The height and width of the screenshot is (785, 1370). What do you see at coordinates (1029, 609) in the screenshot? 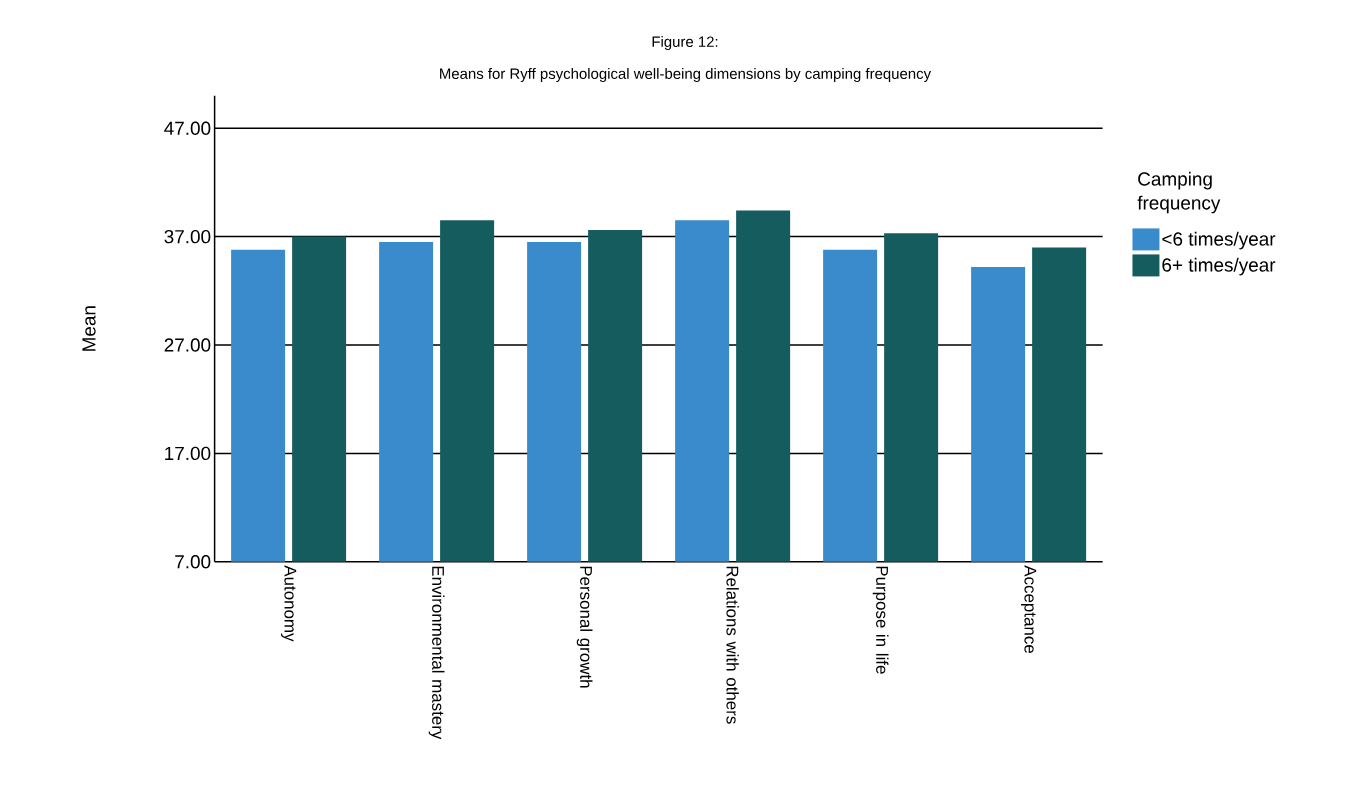
I see `x-tick-label: Acceptance` at bounding box center [1029, 609].